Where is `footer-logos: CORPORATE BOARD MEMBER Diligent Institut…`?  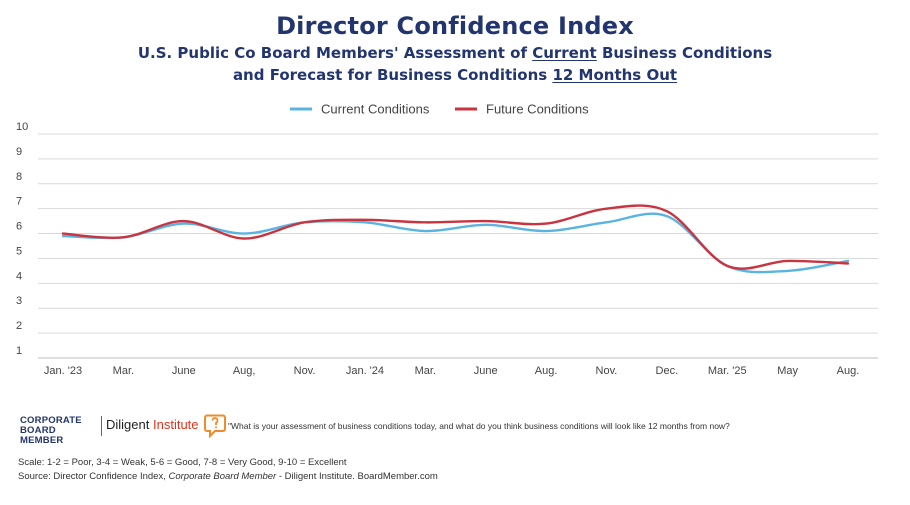
footer-logos: CORPORATE BOARD MEMBER Diligent Institut… is located at coordinates (460, 430).